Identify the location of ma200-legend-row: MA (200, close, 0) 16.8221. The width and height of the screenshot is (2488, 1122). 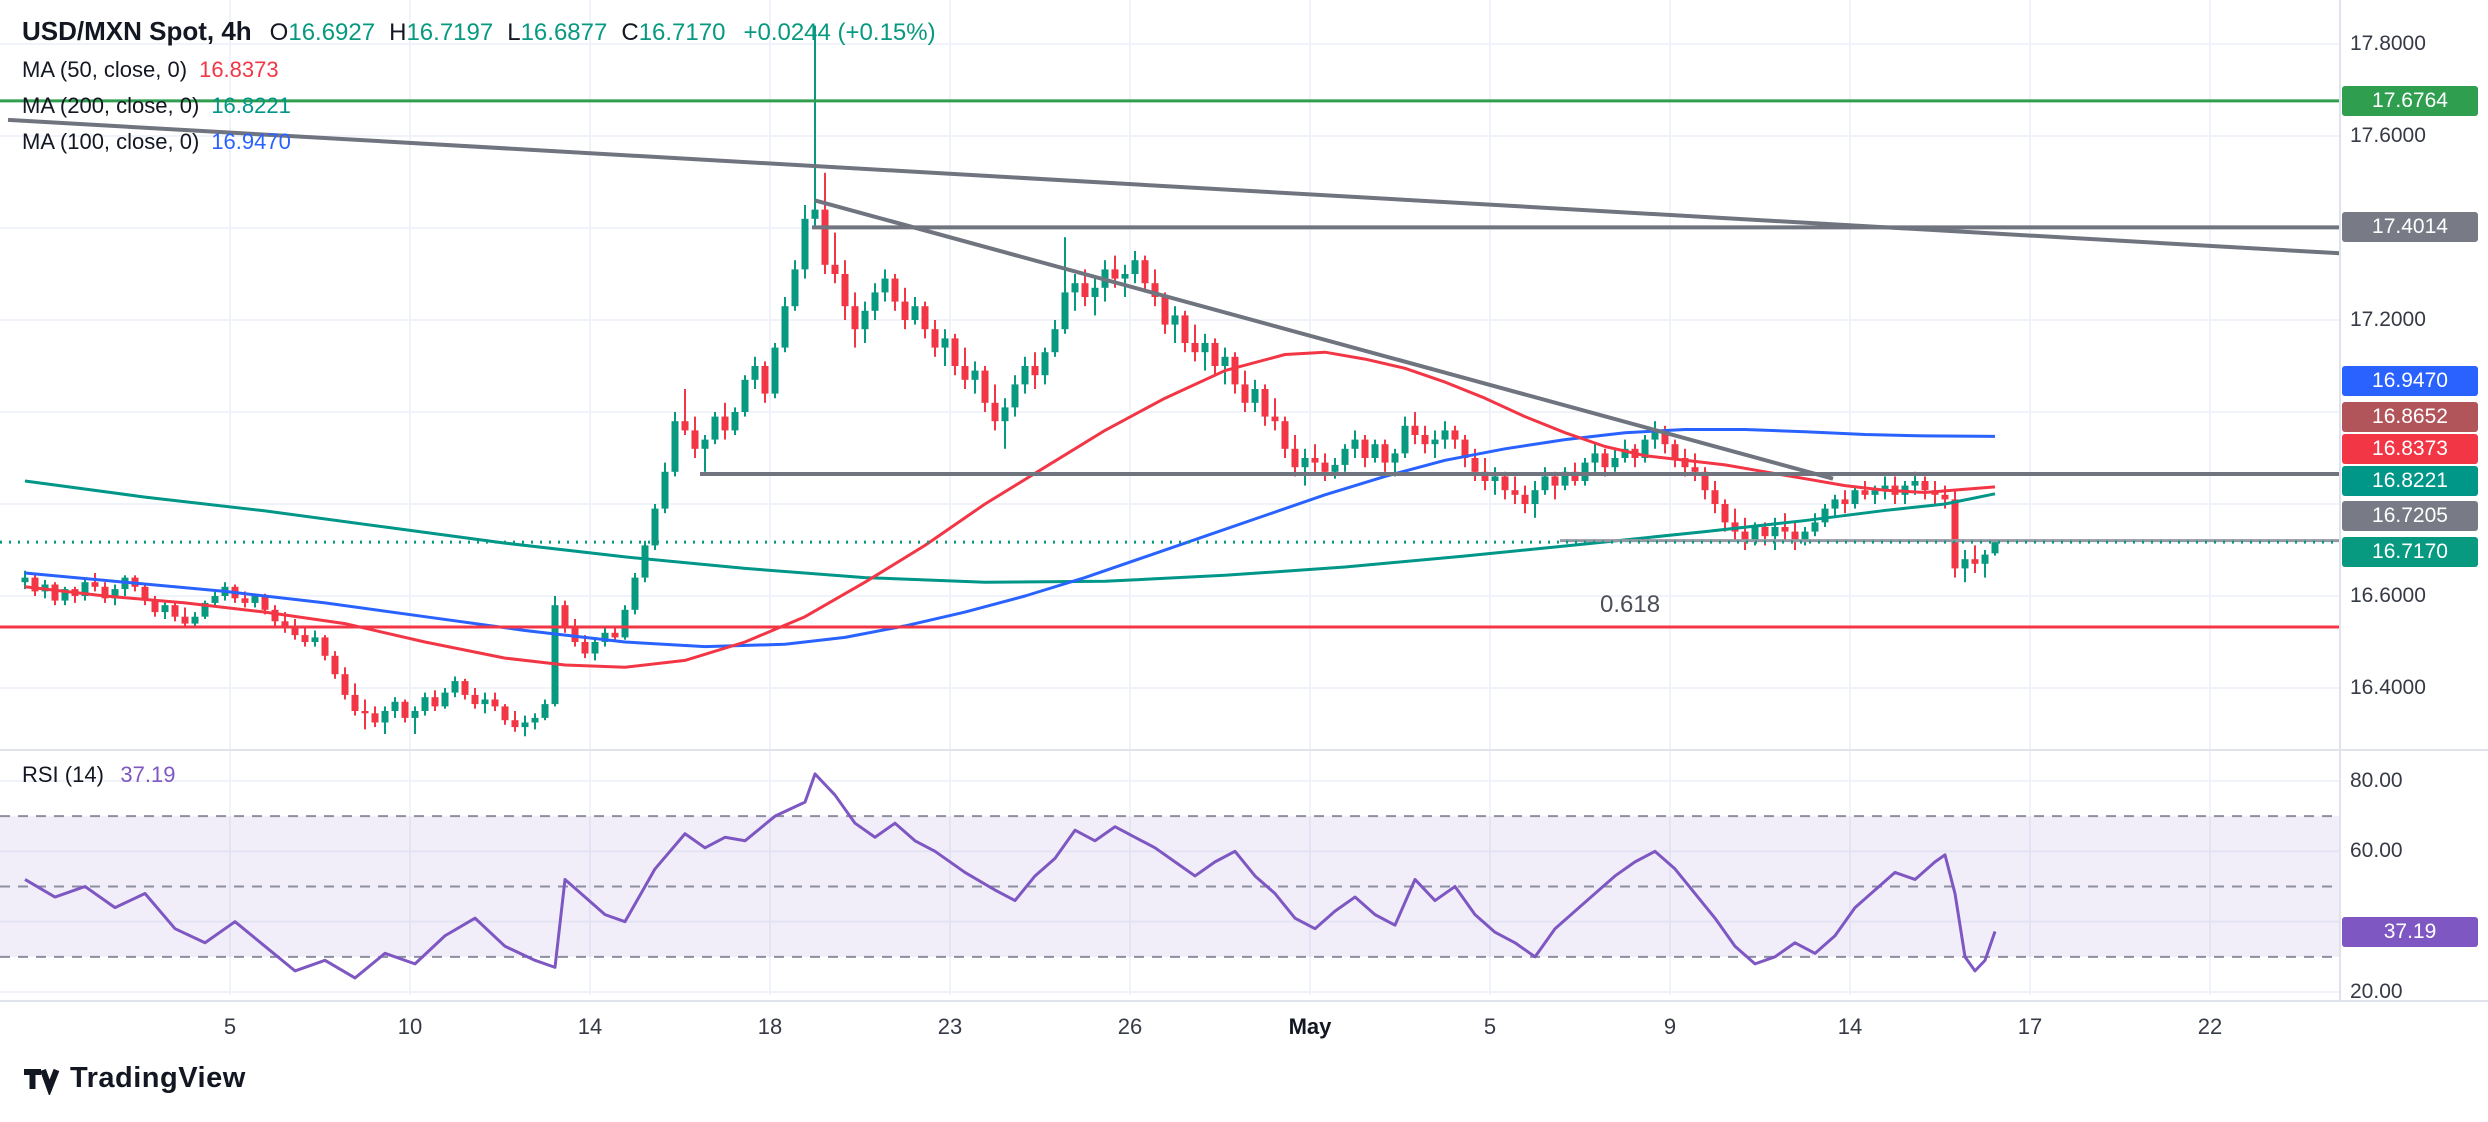
(479, 106).